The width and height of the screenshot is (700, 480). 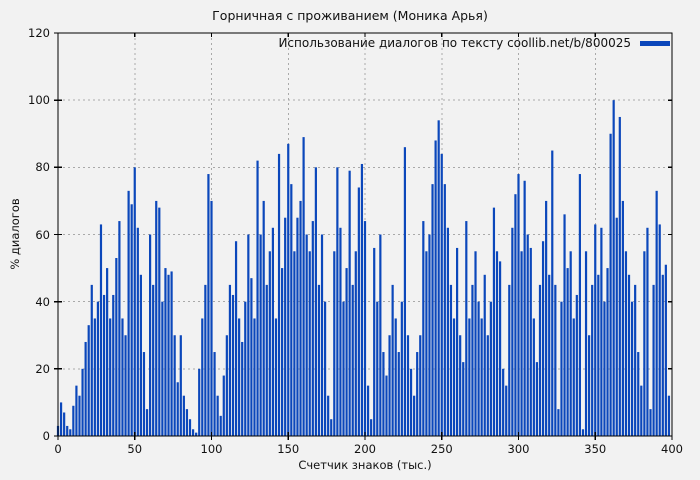 What do you see at coordinates (46, 436) in the screenshot?
I see `y-tick-label: 0` at bounding box center [46, 436].